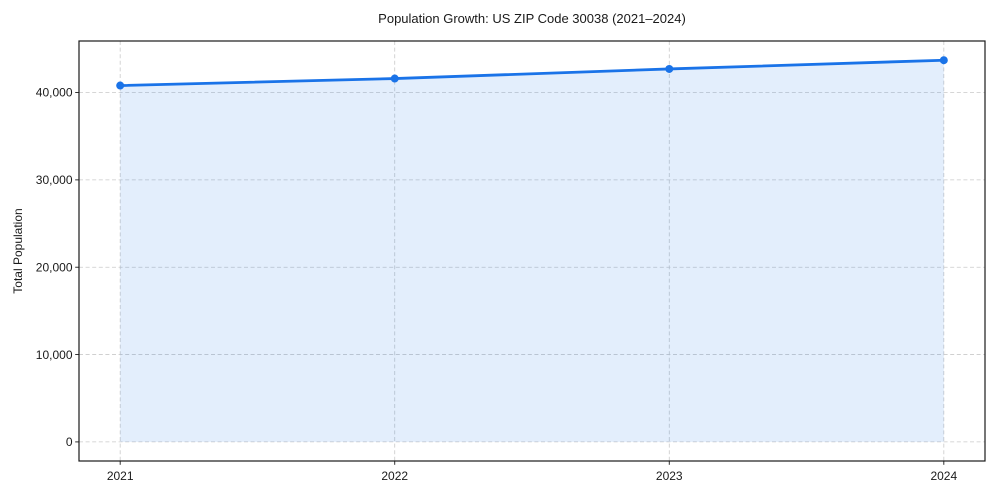 The width and height of the screenshot is (1000, 500). I want to click on y-tick-label: 20,000, so click(54, 267).